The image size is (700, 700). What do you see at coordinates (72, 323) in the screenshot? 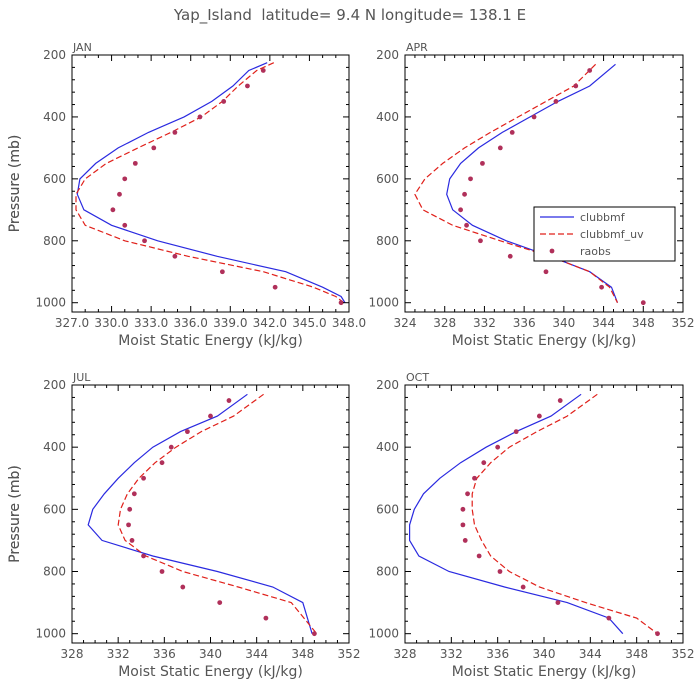
I see `x-tick-label: 327.0` at bounding box center [72, 323].